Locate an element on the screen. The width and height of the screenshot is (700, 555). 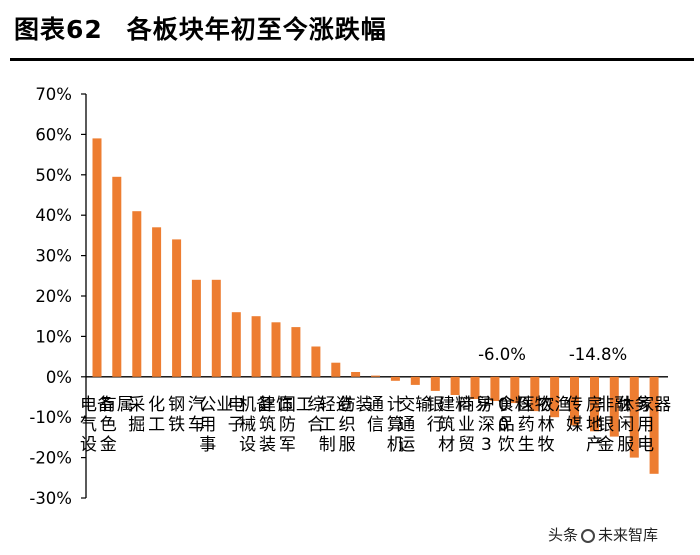
category-label: 计算机 is located at coordinates (395, 425).